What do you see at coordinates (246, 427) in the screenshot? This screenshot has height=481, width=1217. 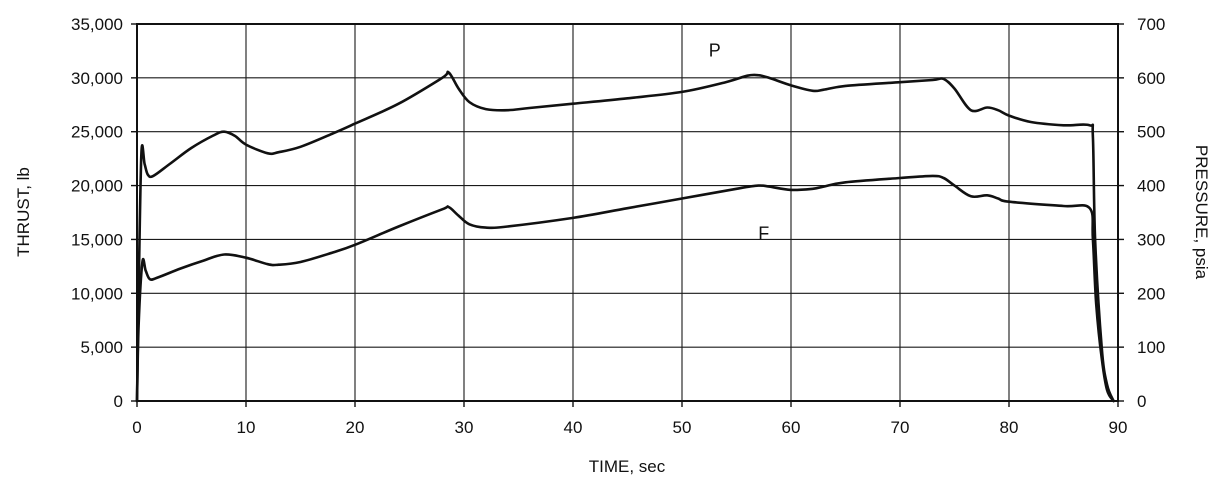 I see `x-tick-label: 10` at bounding box center [246, 427].